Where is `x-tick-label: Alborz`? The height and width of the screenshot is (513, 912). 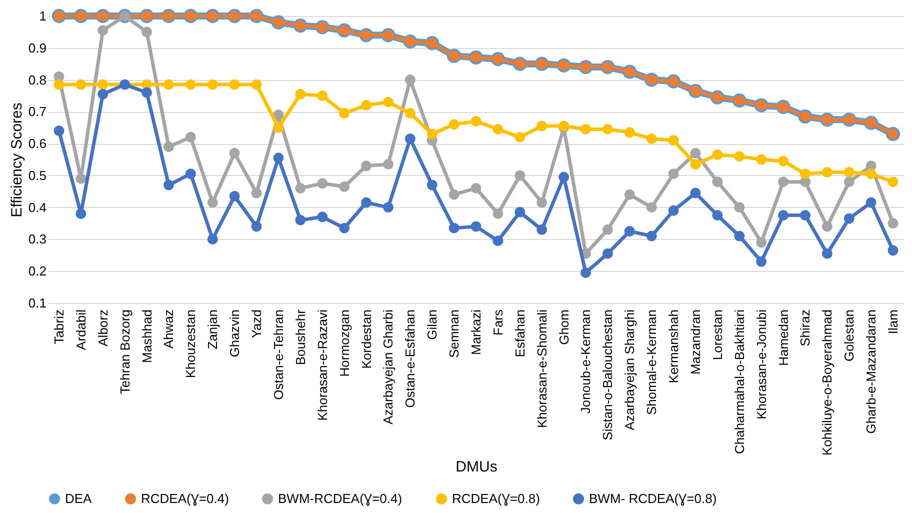 x-tick-label: Alborz is located at coordinates (102, 328).